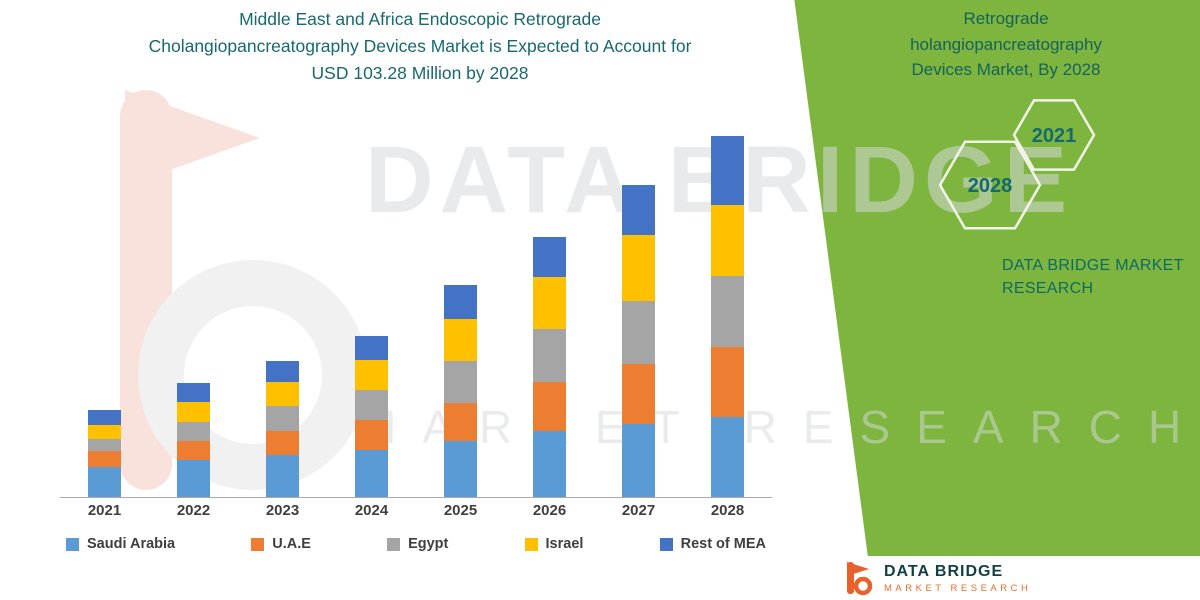 This screenshot has width=1200, height=600. Describe the element at coordinates (638, 267) in the screenshot. I see `bar-segment-israel-2027` at that location.